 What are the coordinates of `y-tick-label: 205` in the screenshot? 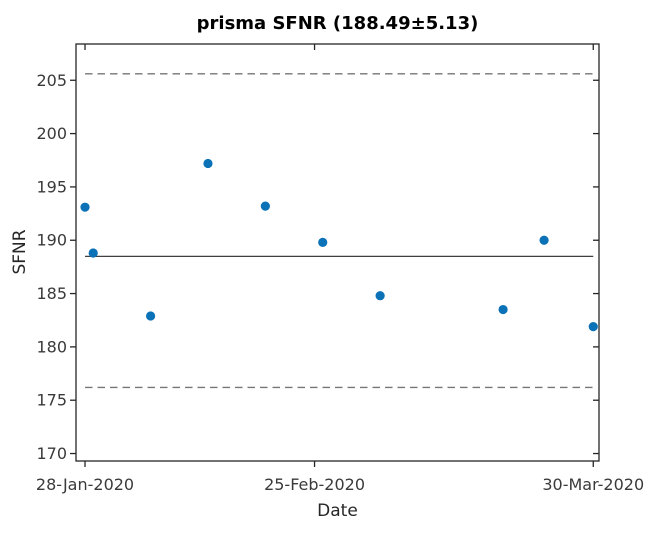 It's located at (51, 80).